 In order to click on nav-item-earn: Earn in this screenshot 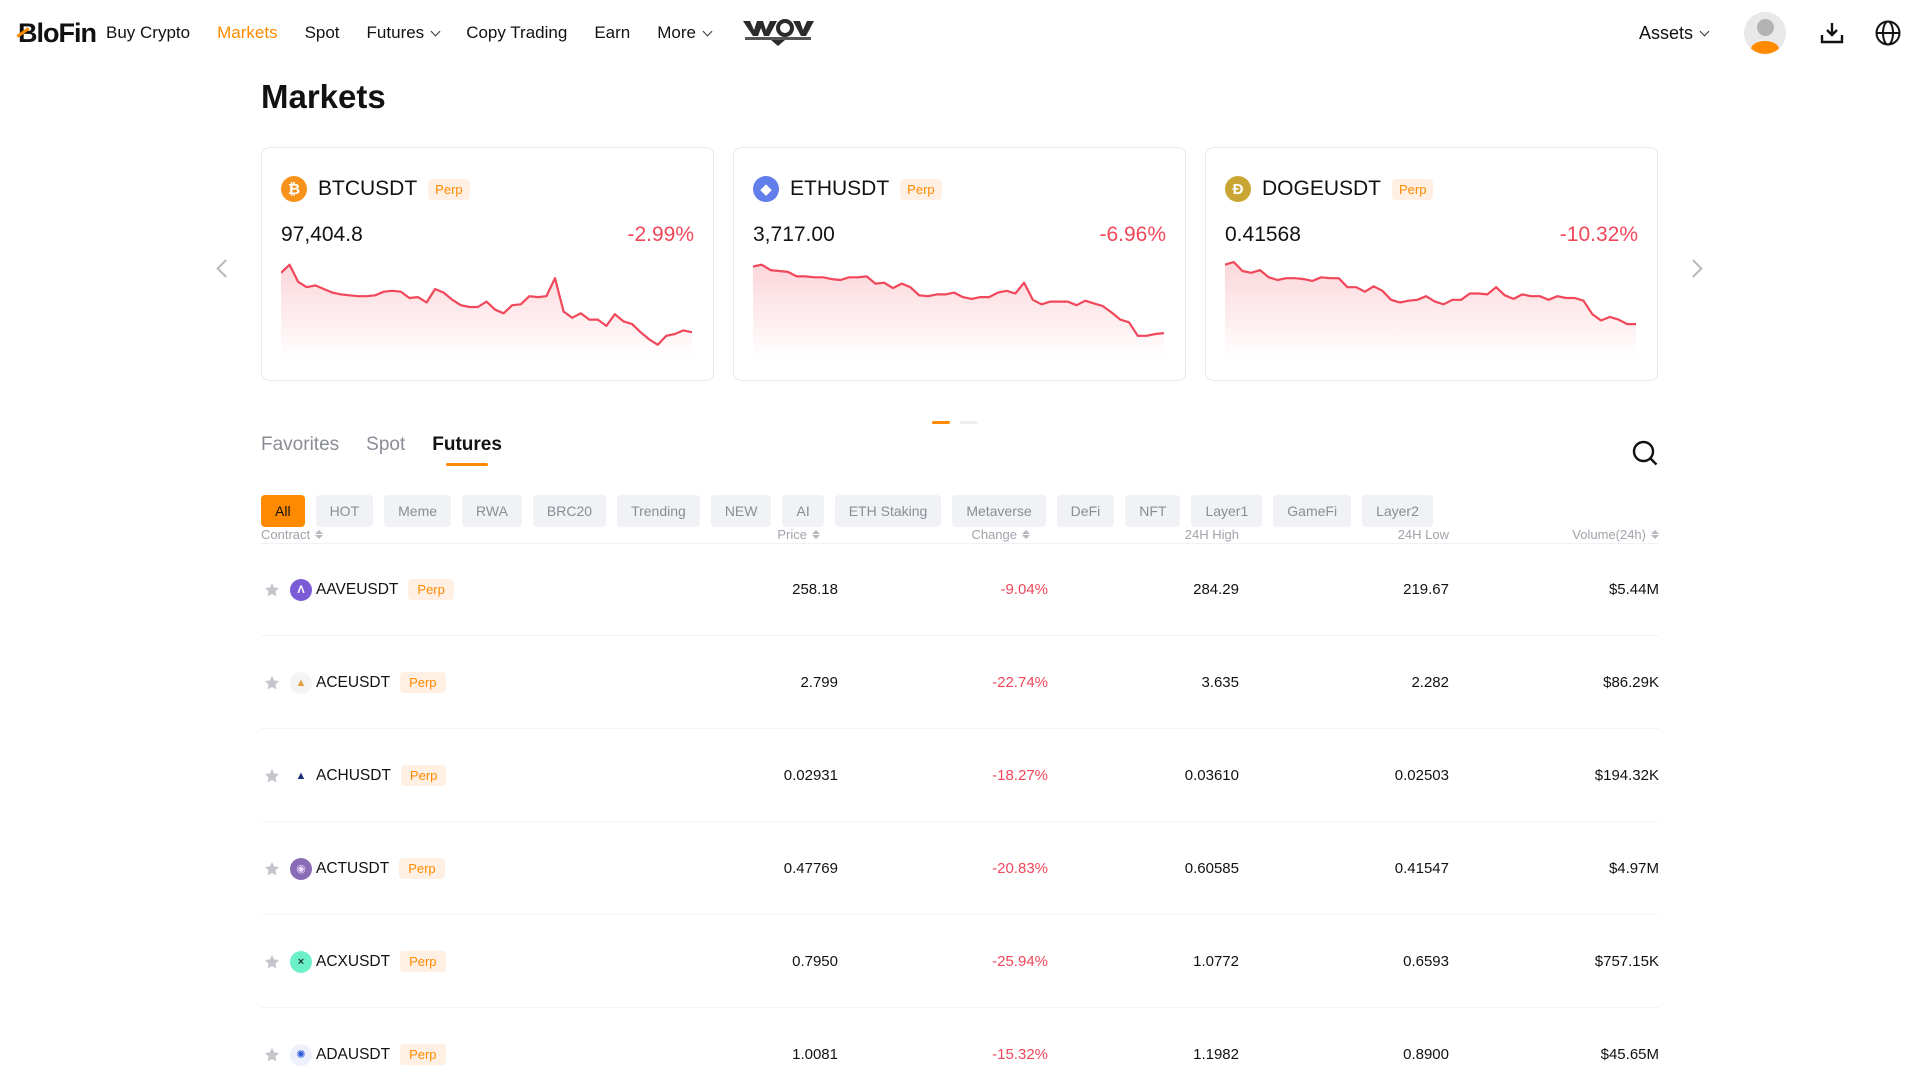, I will do `click(612, 33)`.